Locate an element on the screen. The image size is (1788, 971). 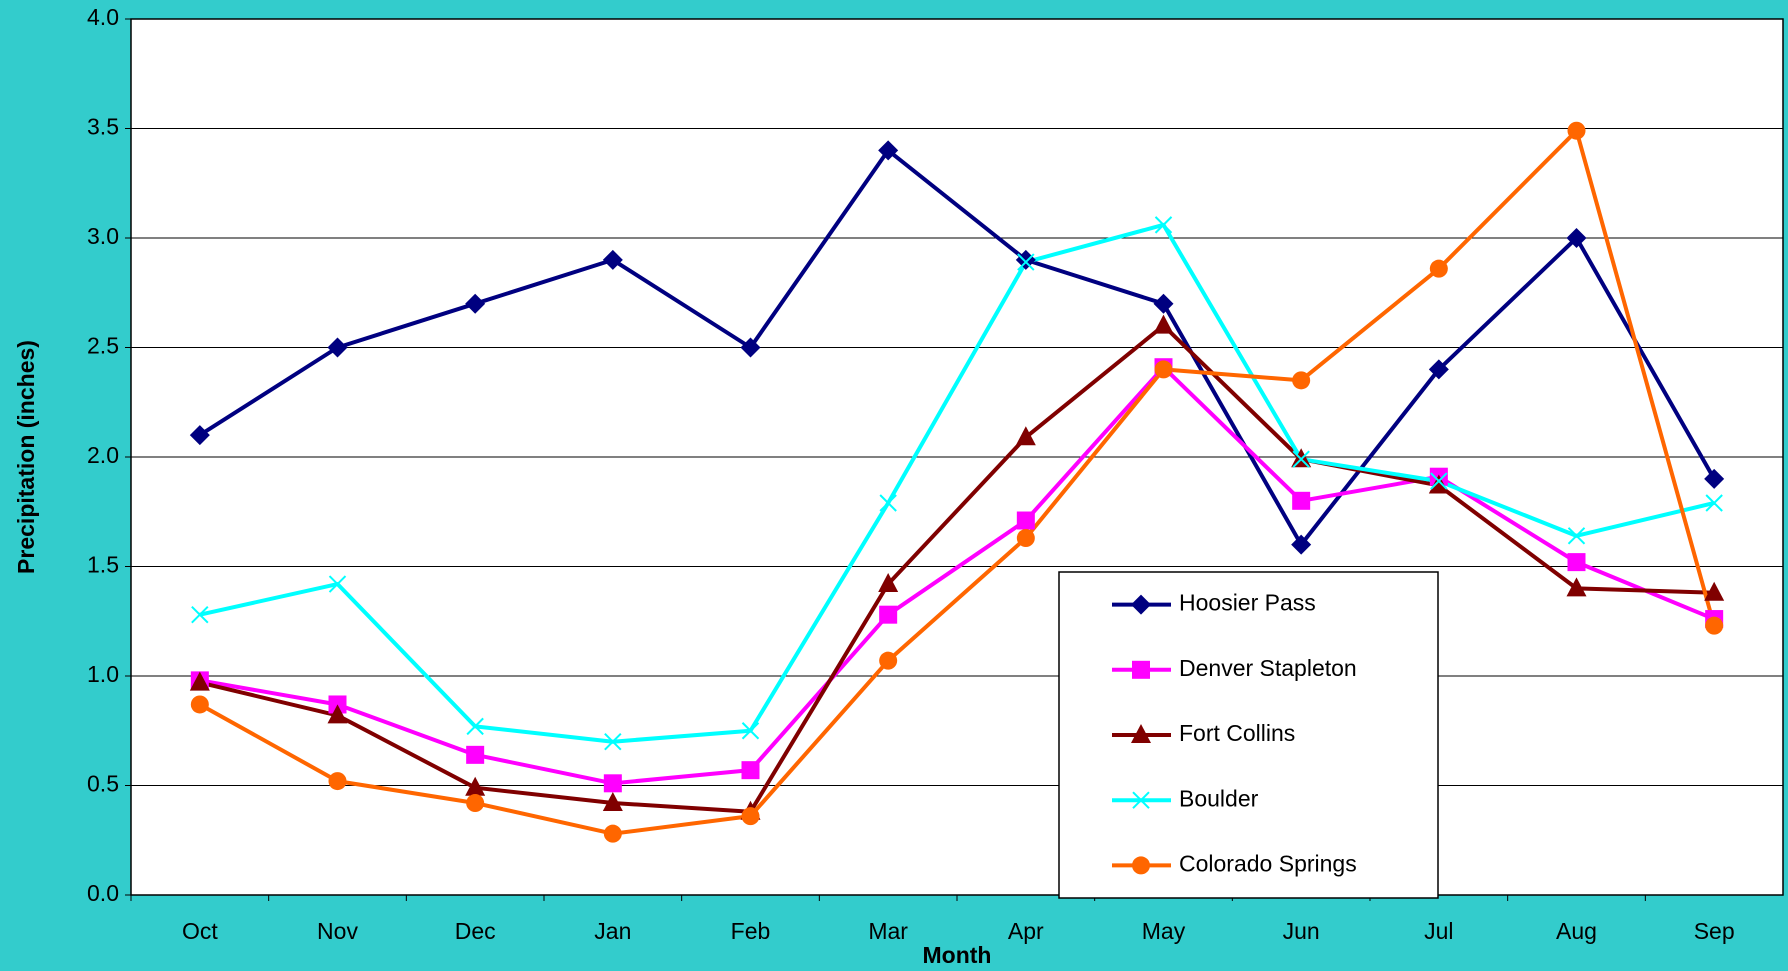
x-axis-title: Month is located at coordinates (957, 955).